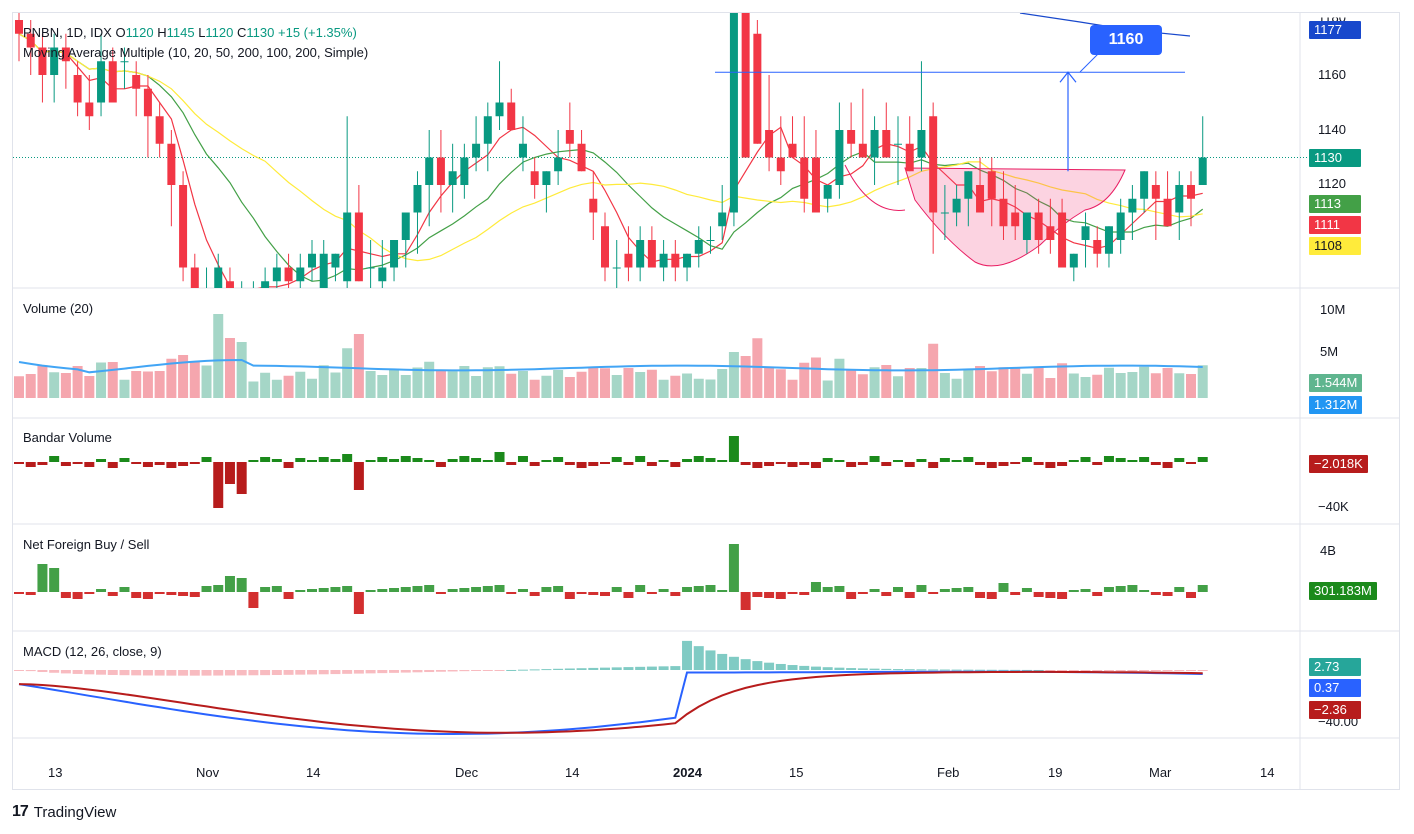 This screenshot has width=1414, height=834. What do you see at coordinates (1335, 225) in the screenshot?
I see `price-tag-ma-red: 1111` at bounding box center [1335, 225].